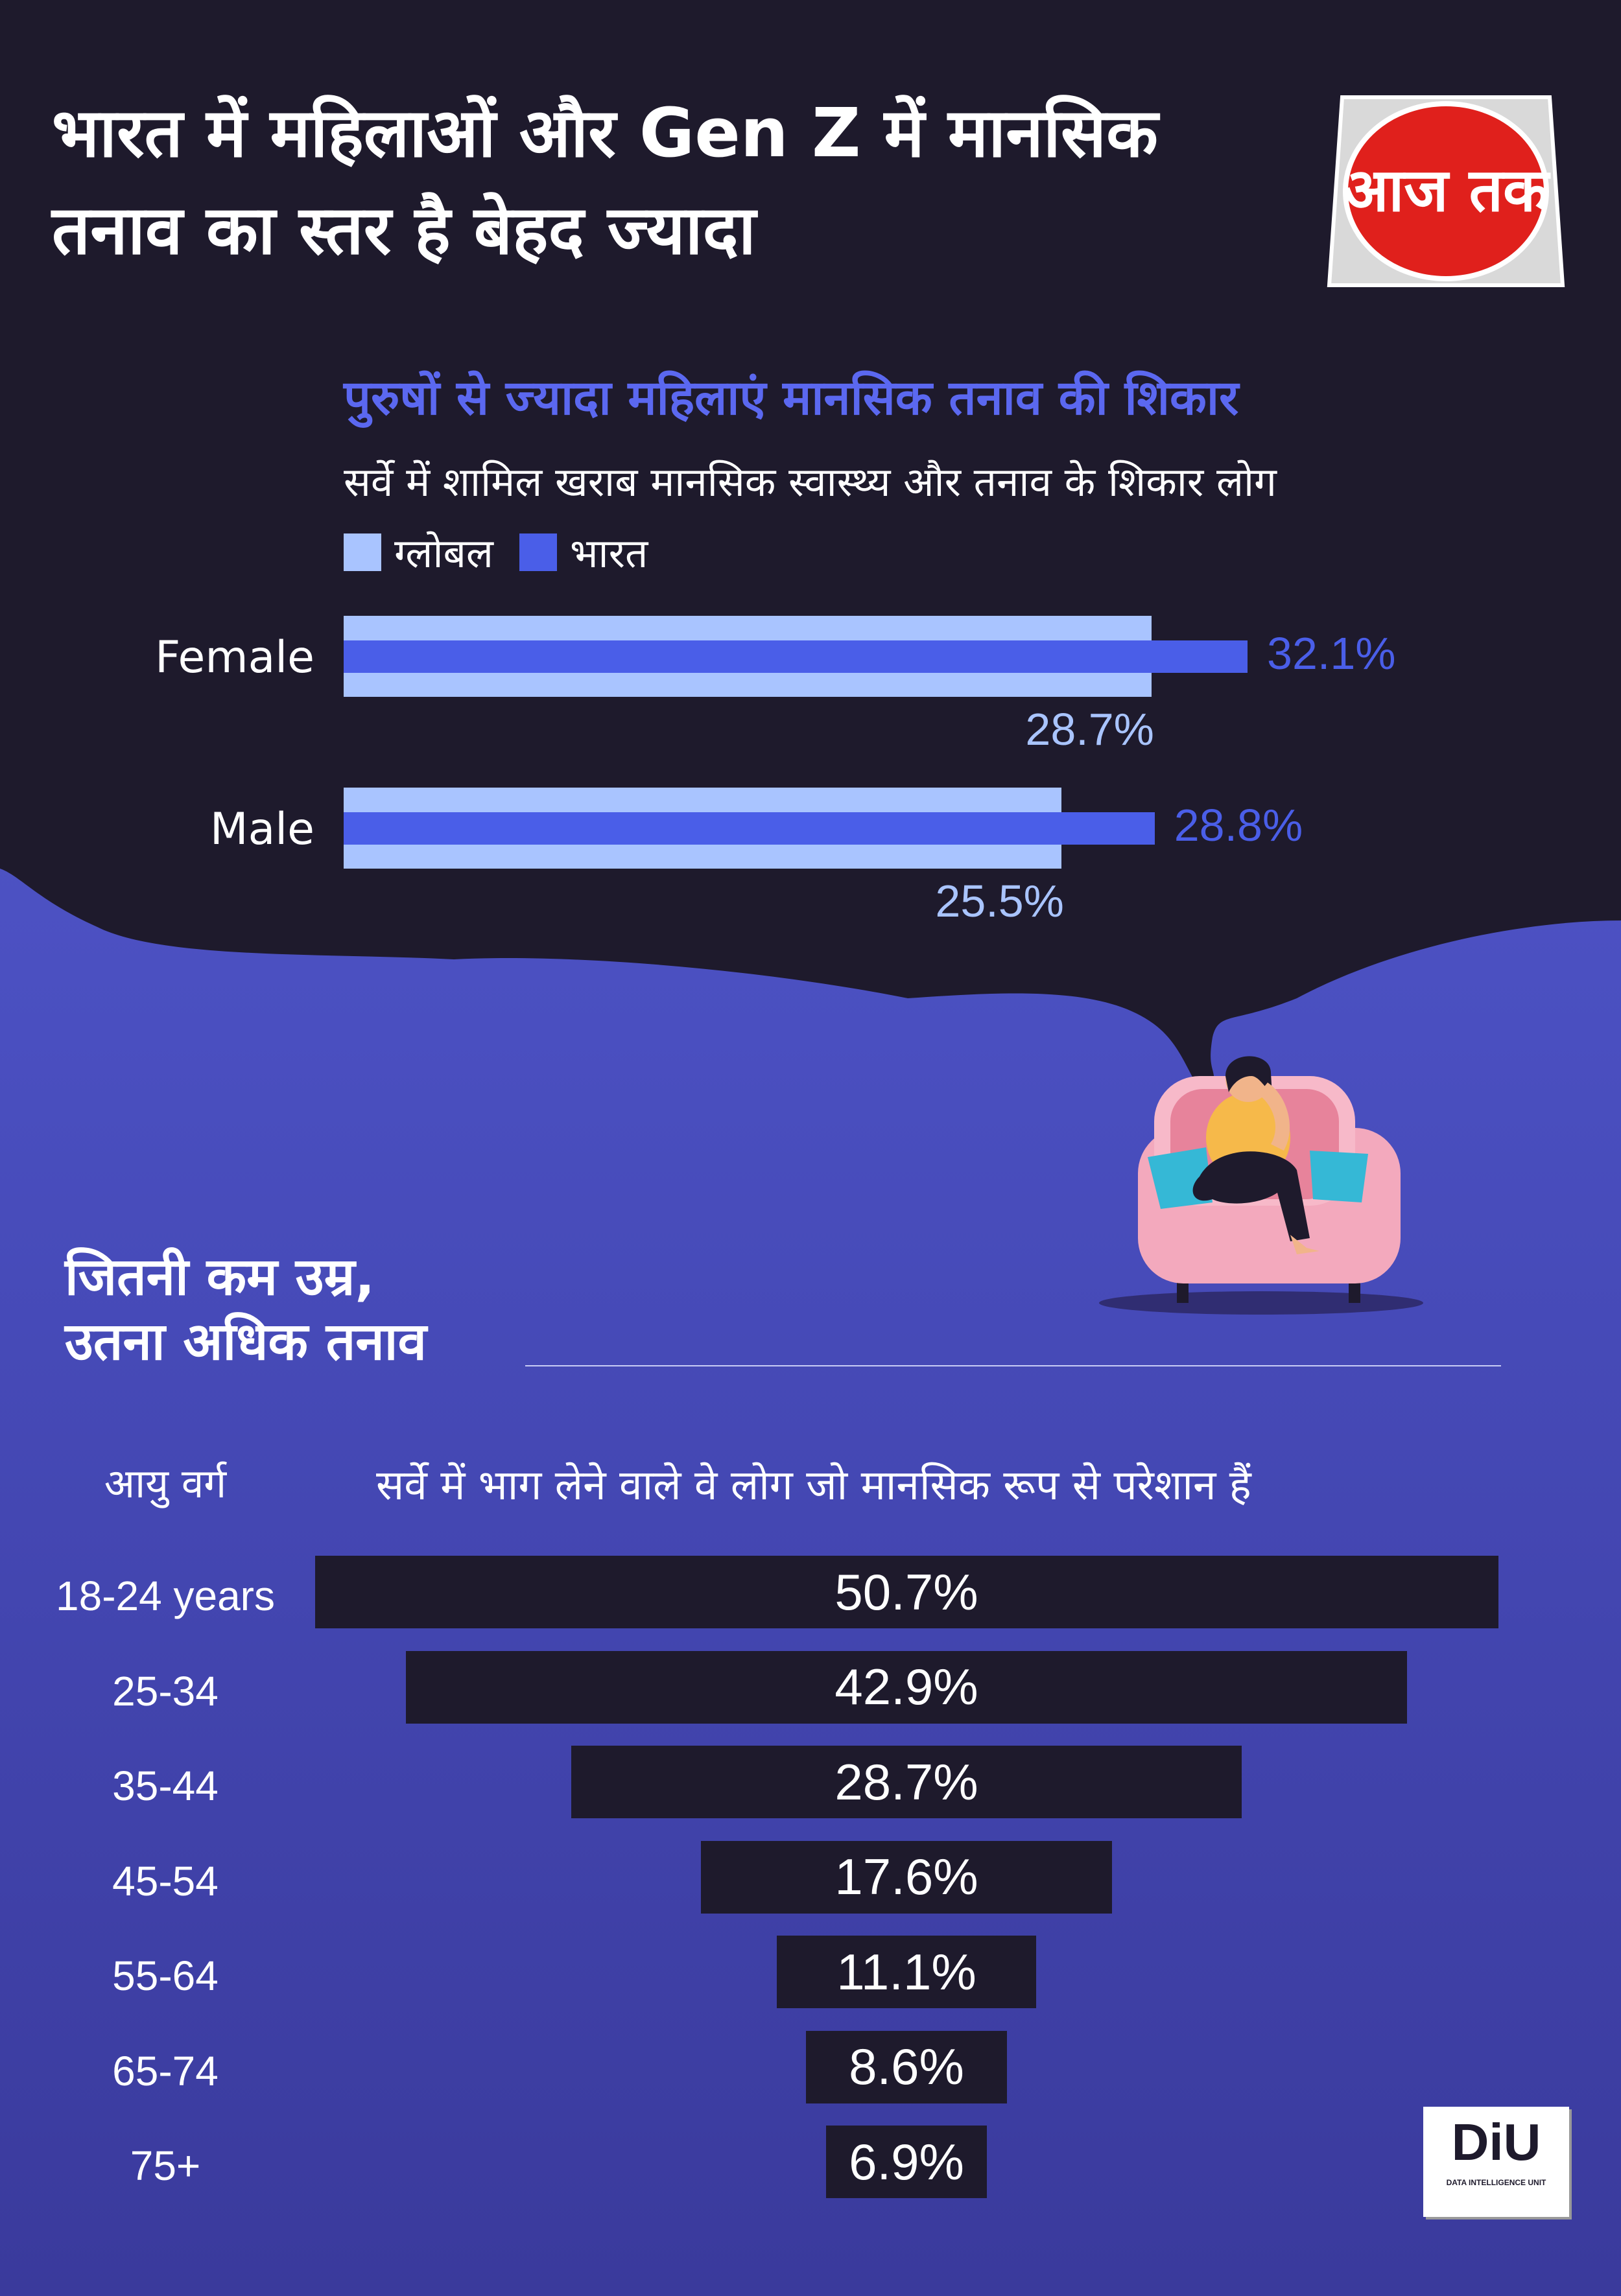 The width and height of the screenshot is (1621, 2296). I want to click on age-group-label: 18-24 years, so click(165, 1596).